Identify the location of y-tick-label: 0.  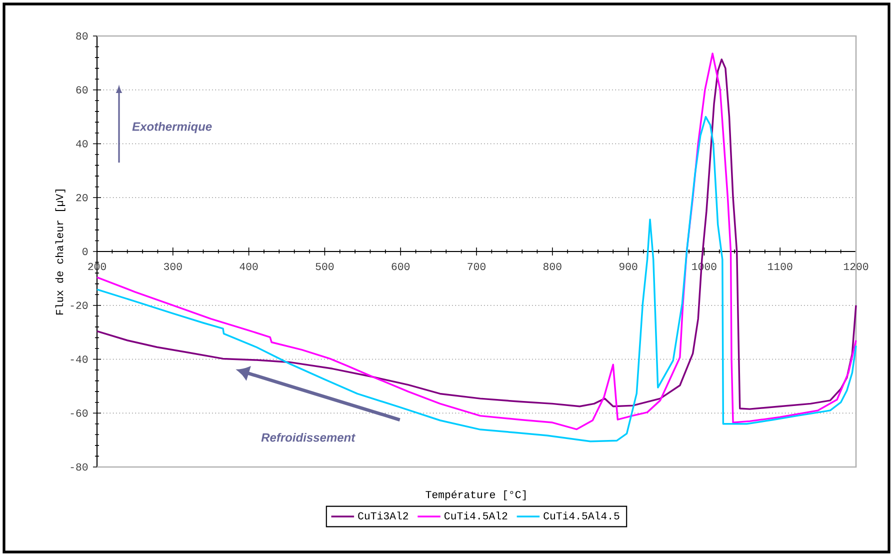
(85, 252).